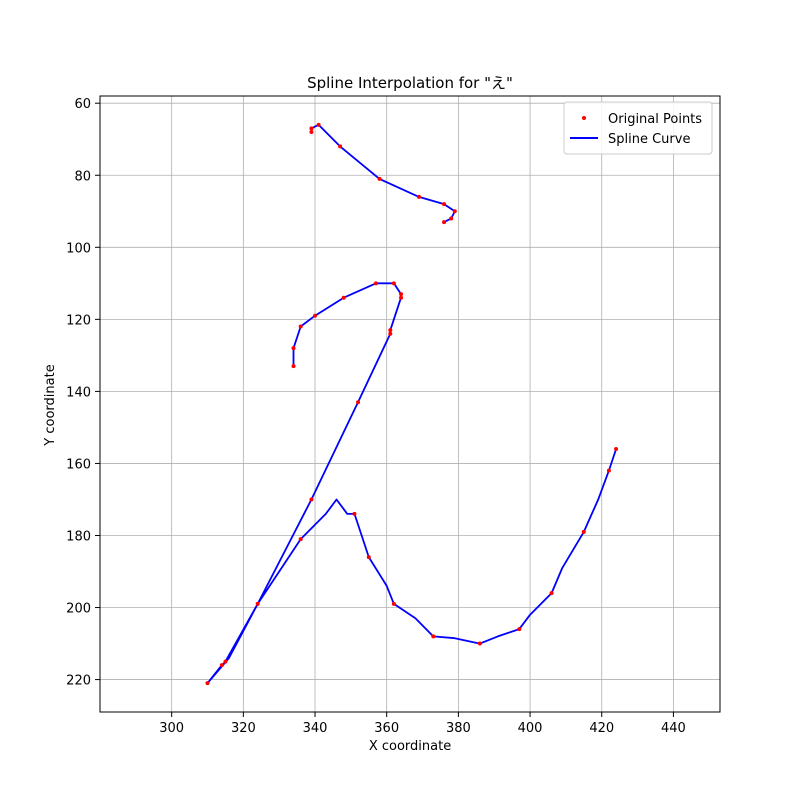 The height and width of the screenshot is (800, 800). I want to click on x-tick-label: 300, so click(171, 728).